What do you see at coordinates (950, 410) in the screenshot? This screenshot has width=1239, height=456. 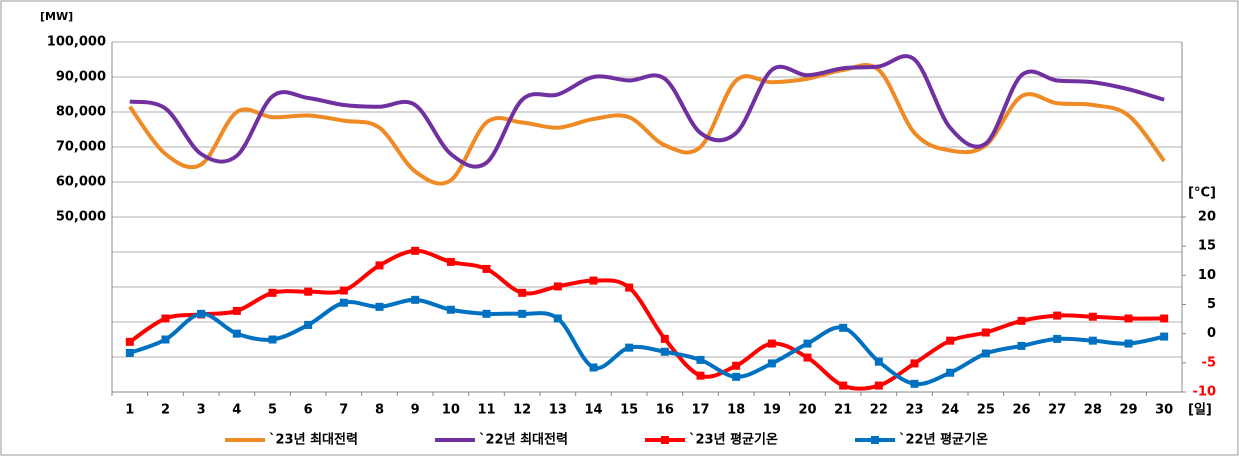 I see `x-tick-label: 24` at bounding box center [950, 410].